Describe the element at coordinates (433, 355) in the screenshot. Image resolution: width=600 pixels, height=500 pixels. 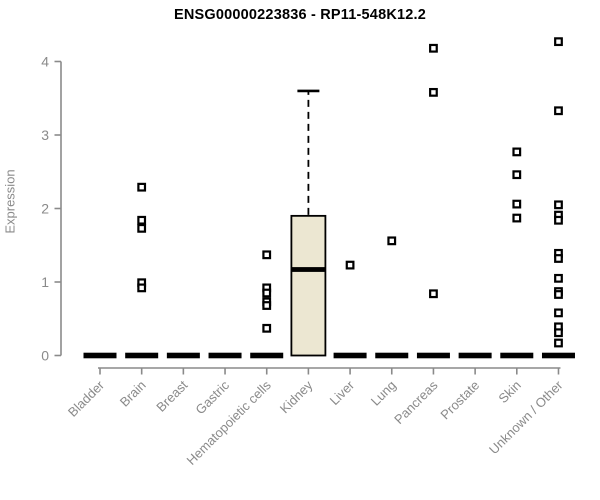
I see `median-bar-pancreas` at that location.